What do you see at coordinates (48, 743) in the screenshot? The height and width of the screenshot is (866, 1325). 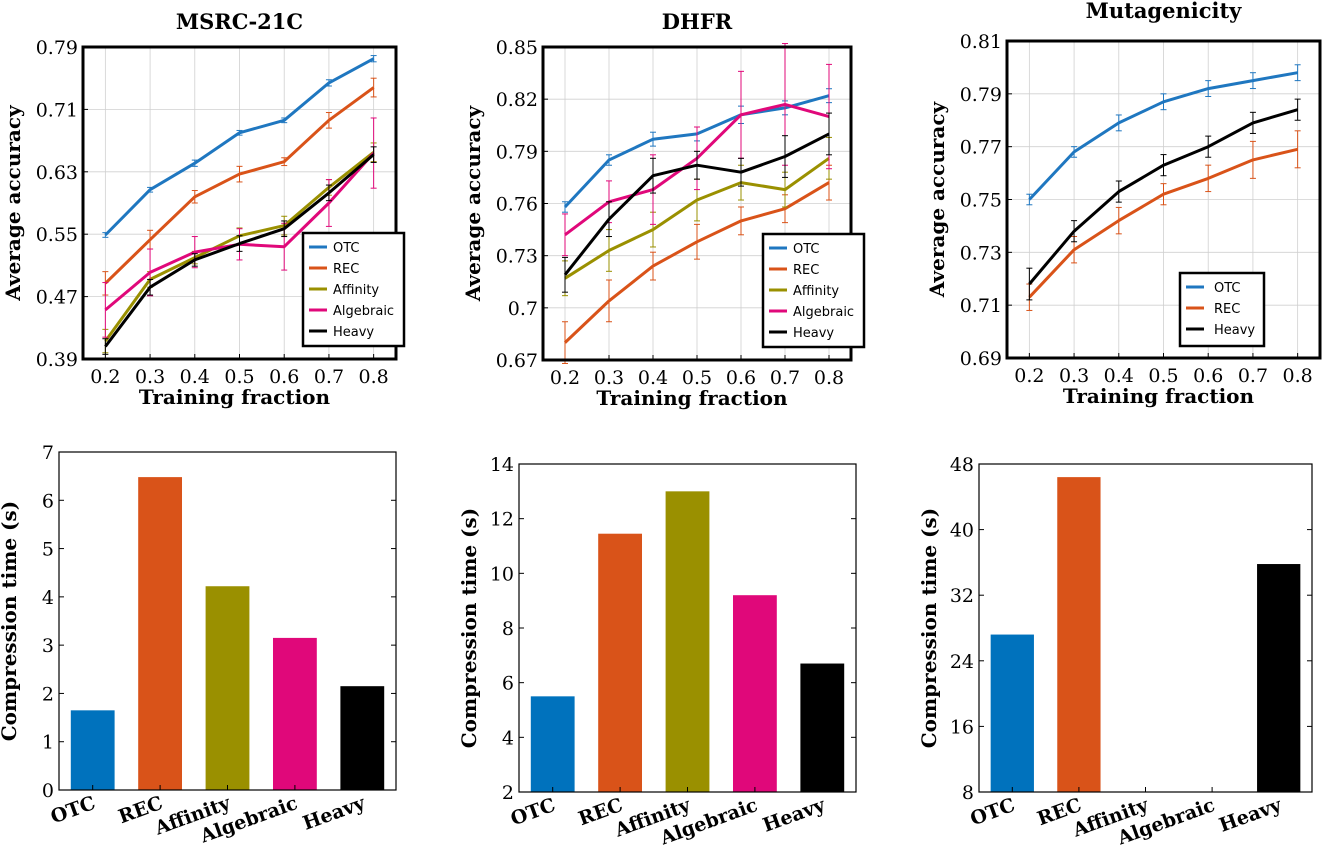 I see `y-tick-label: 1` at bounding box center [48, 743].